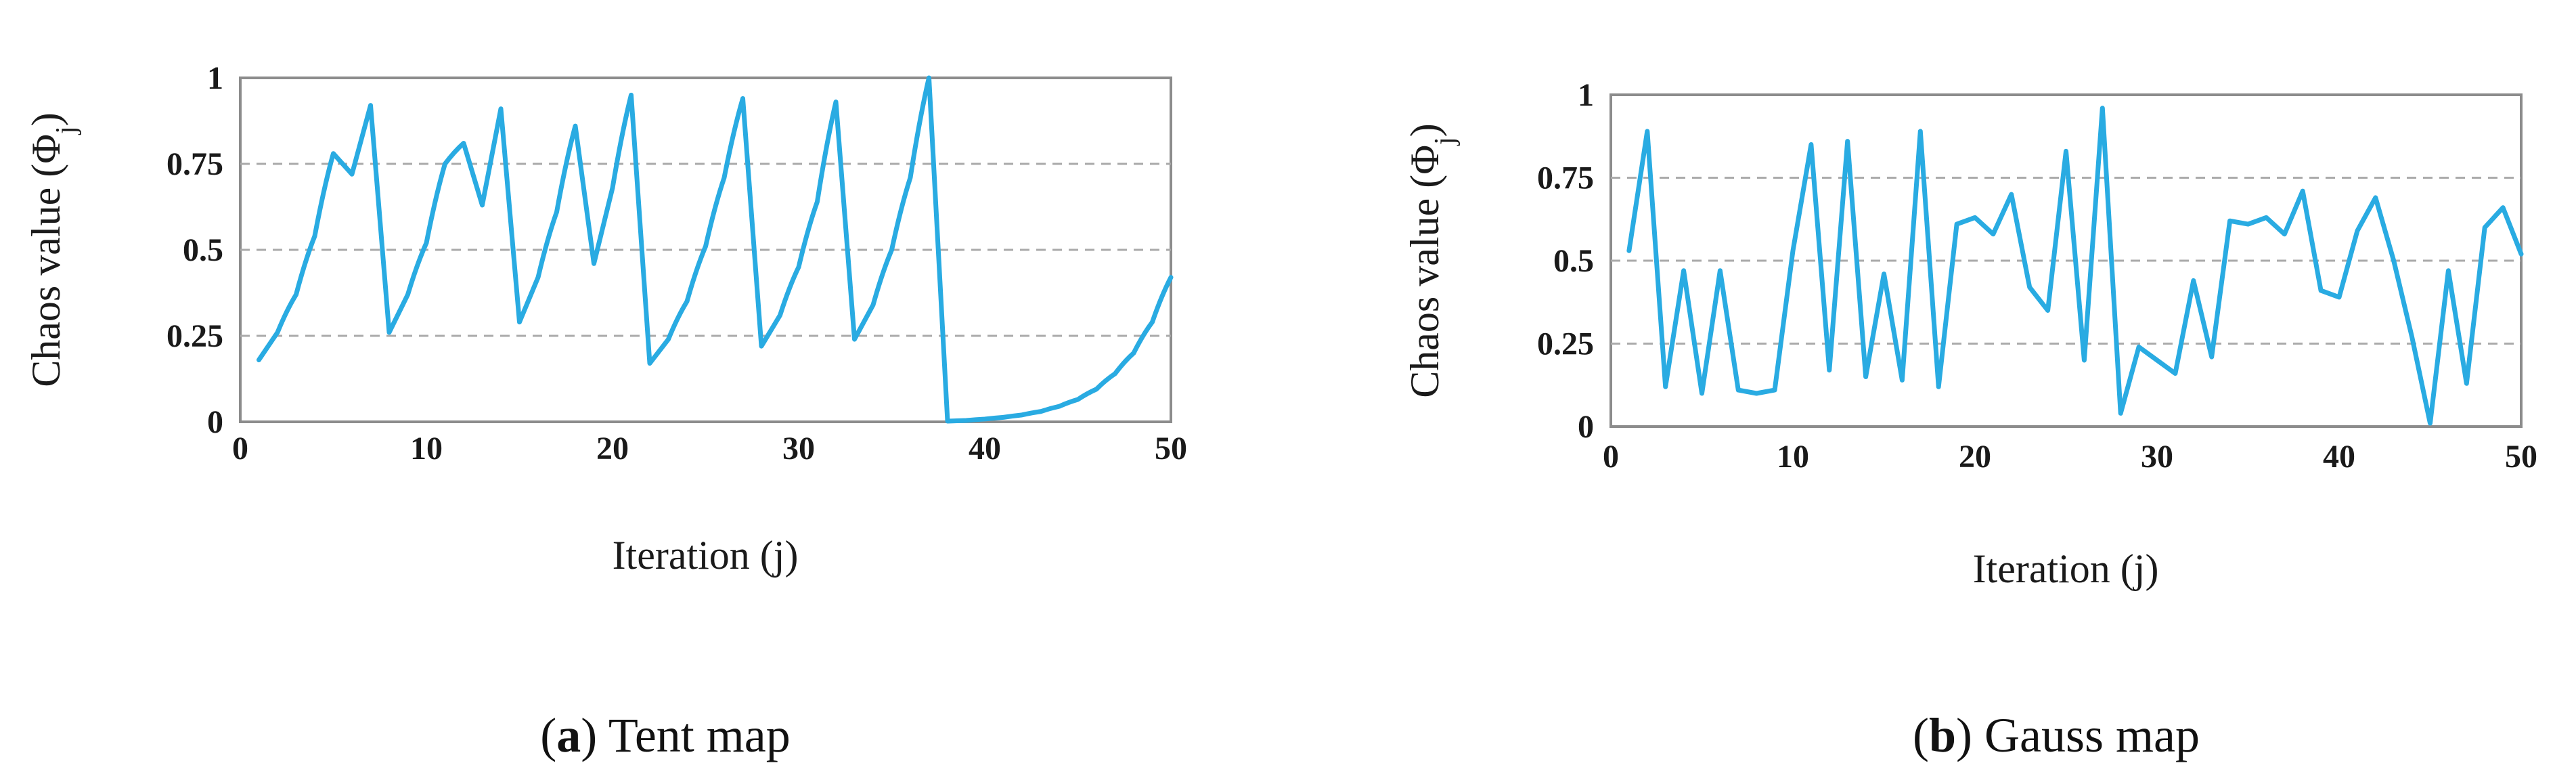  What do you see at coordinates (705, 249) in the screenshot?
I see `gridlines-a` at bounding box center [705, 249].